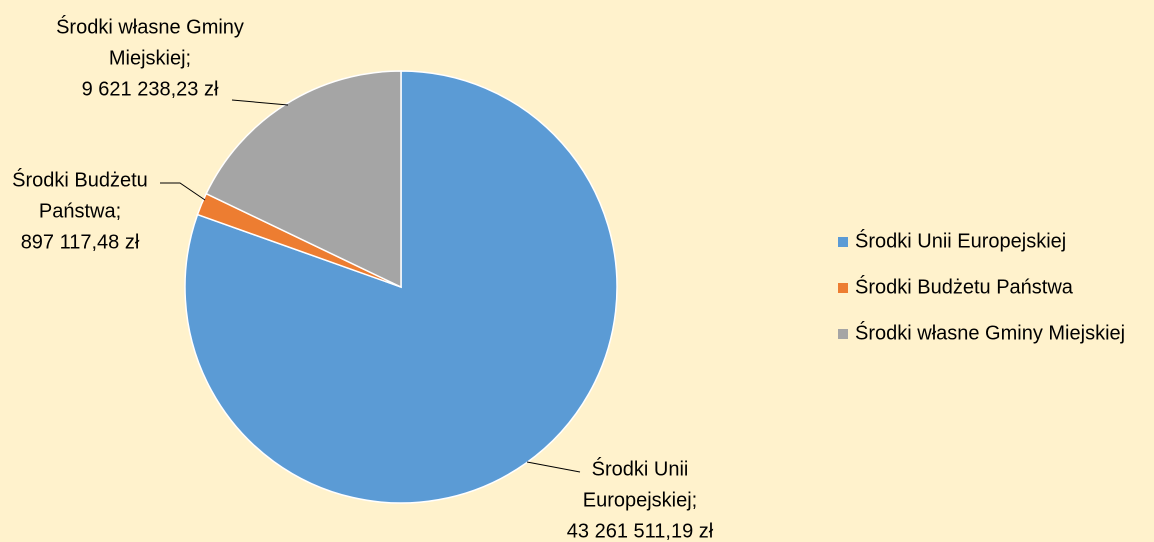 The height and width of the screenshot is (542, 1154). Describe the element at coordinates (150, 89) in the screenshot. I see `data-label-value: 9 621 238,23 zł` at that location.